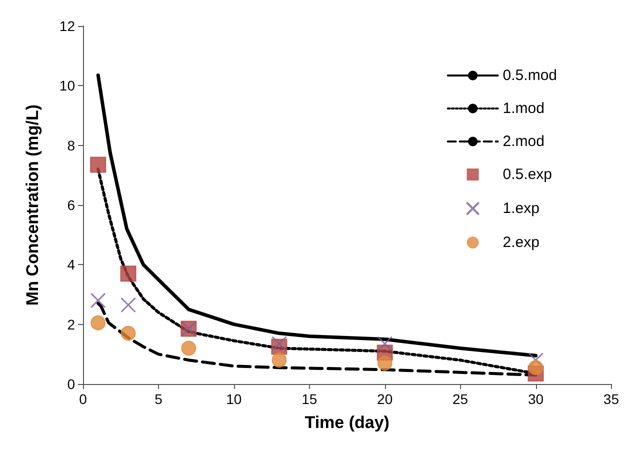 This screenshot has width=630, height=450. What do you see at coordinates (71, 384) in the screenshot?
I see `y-tick-label: 0` at bounding box center [71, 384].